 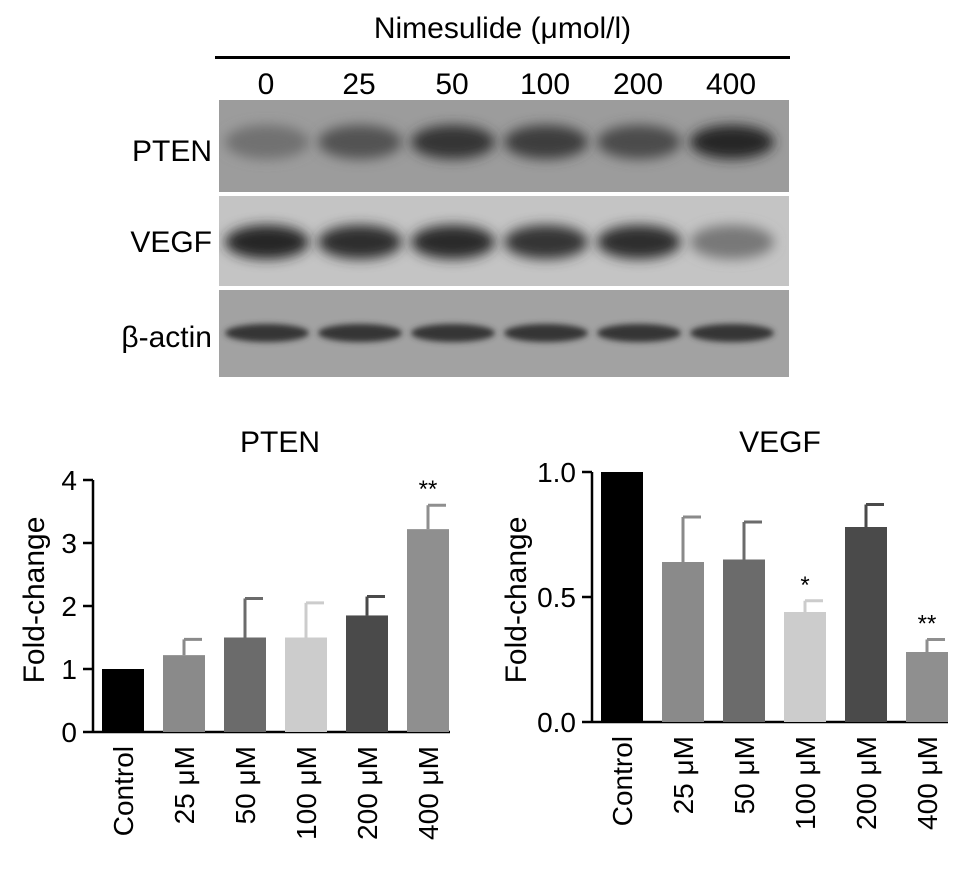 I want to click on lane-label: 200, so click(x=638, y=84).